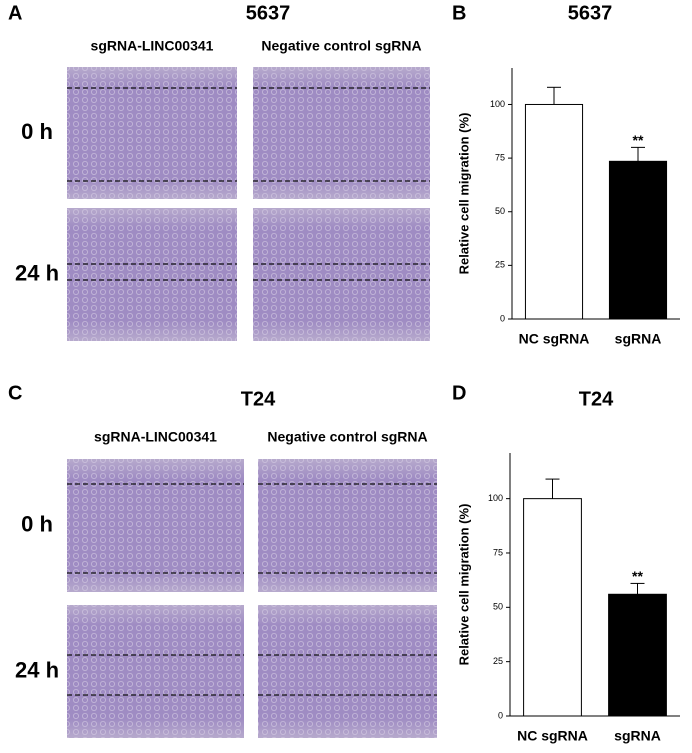 Image resolution: width=692 pixels, height=753 pixels. I want to click on chart-title: T24, so click(596, 399).